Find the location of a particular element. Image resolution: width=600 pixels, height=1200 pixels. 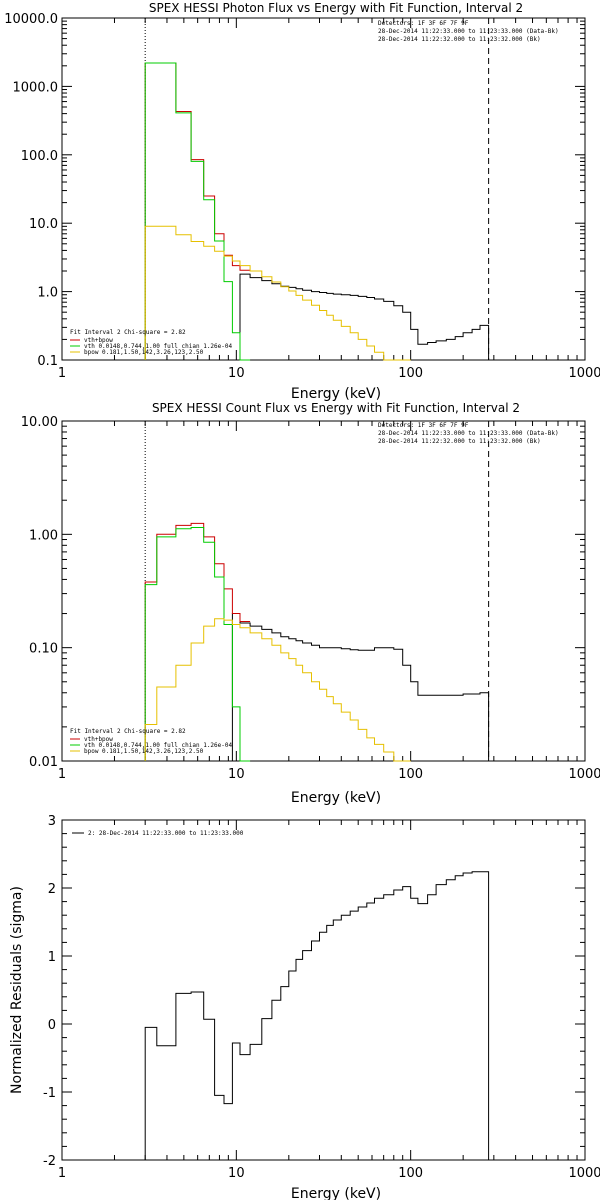

y-tick-label: 1000.0 is located at coordinates (36, 87).